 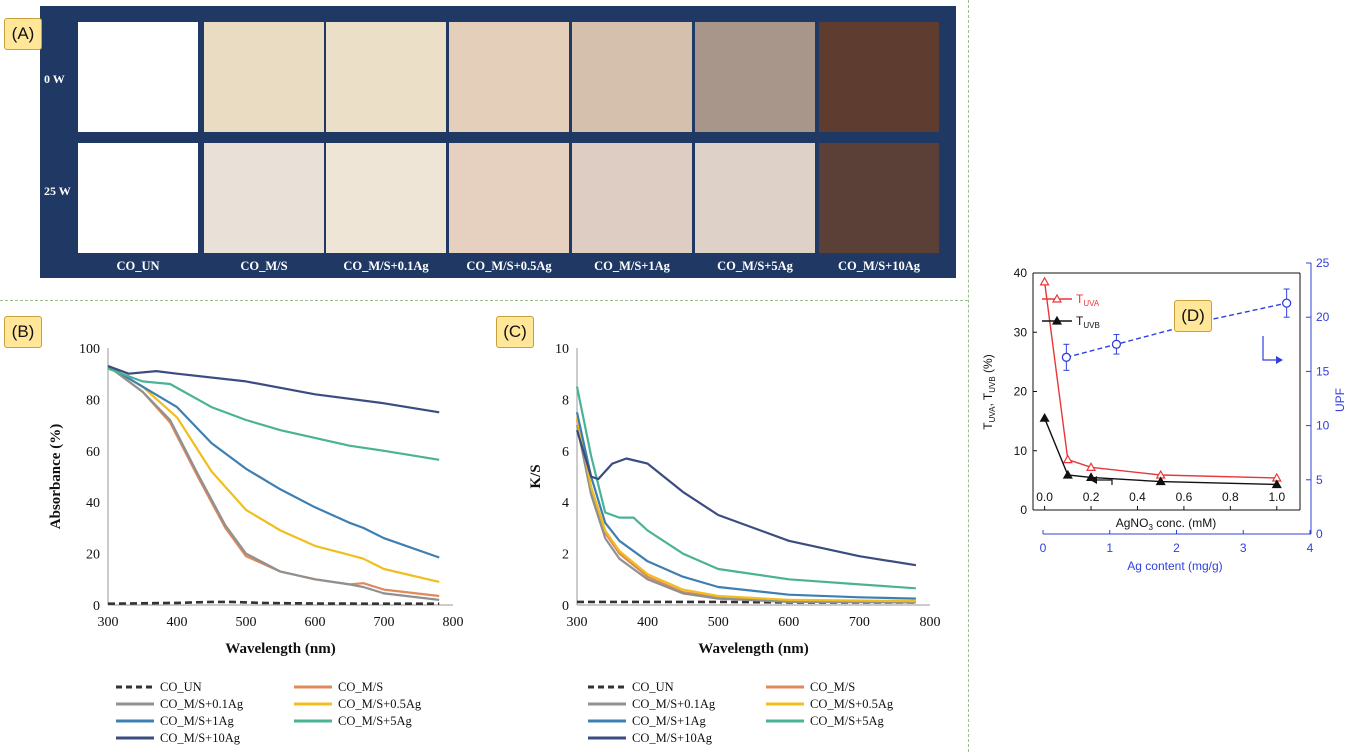 I want to click on y-tick-label: 100, so click(x=89, y=349).